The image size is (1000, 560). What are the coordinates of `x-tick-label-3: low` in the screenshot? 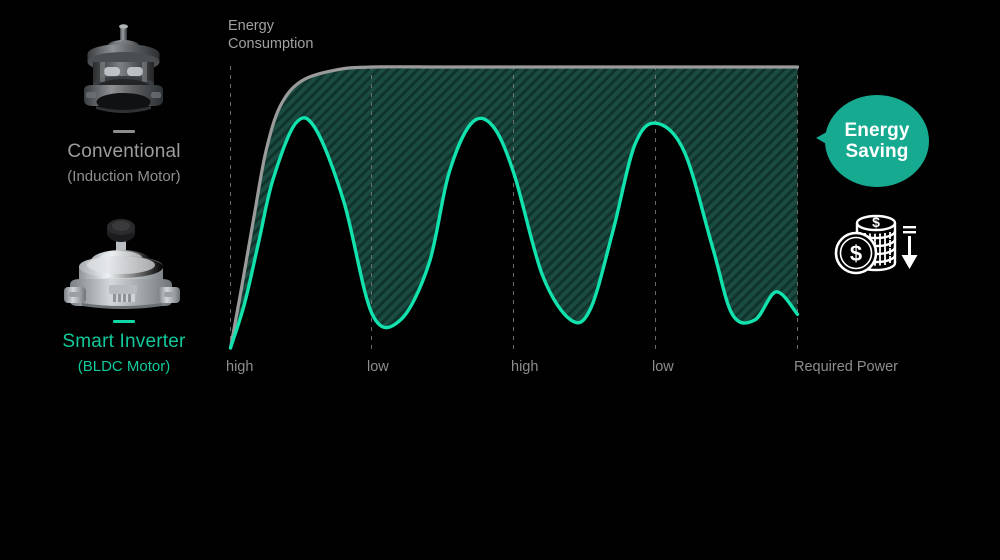 It's located at (663, 367).